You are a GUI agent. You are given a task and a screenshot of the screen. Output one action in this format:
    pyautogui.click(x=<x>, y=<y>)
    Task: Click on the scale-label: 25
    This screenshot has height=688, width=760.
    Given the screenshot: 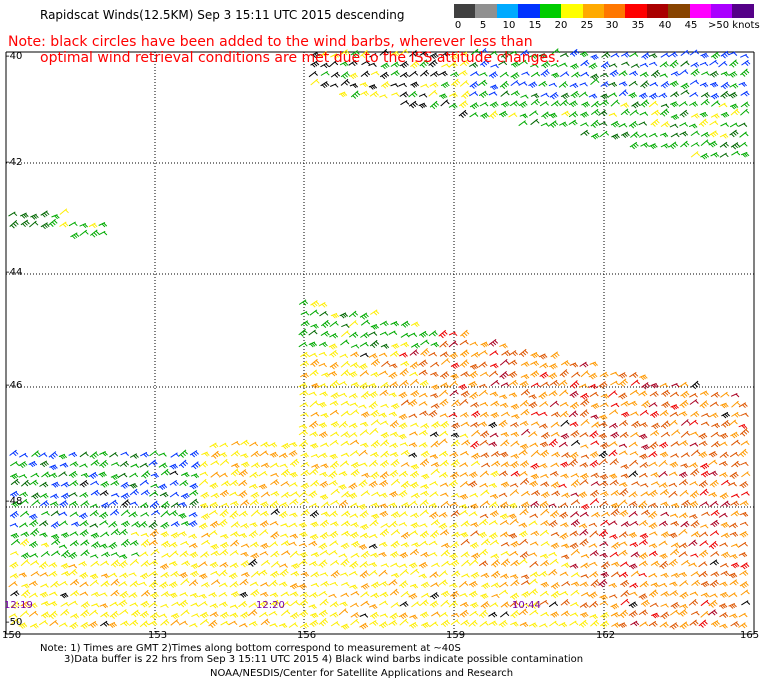 What is the action you would take?
    pyautogui.click(x=587, y=25)
    